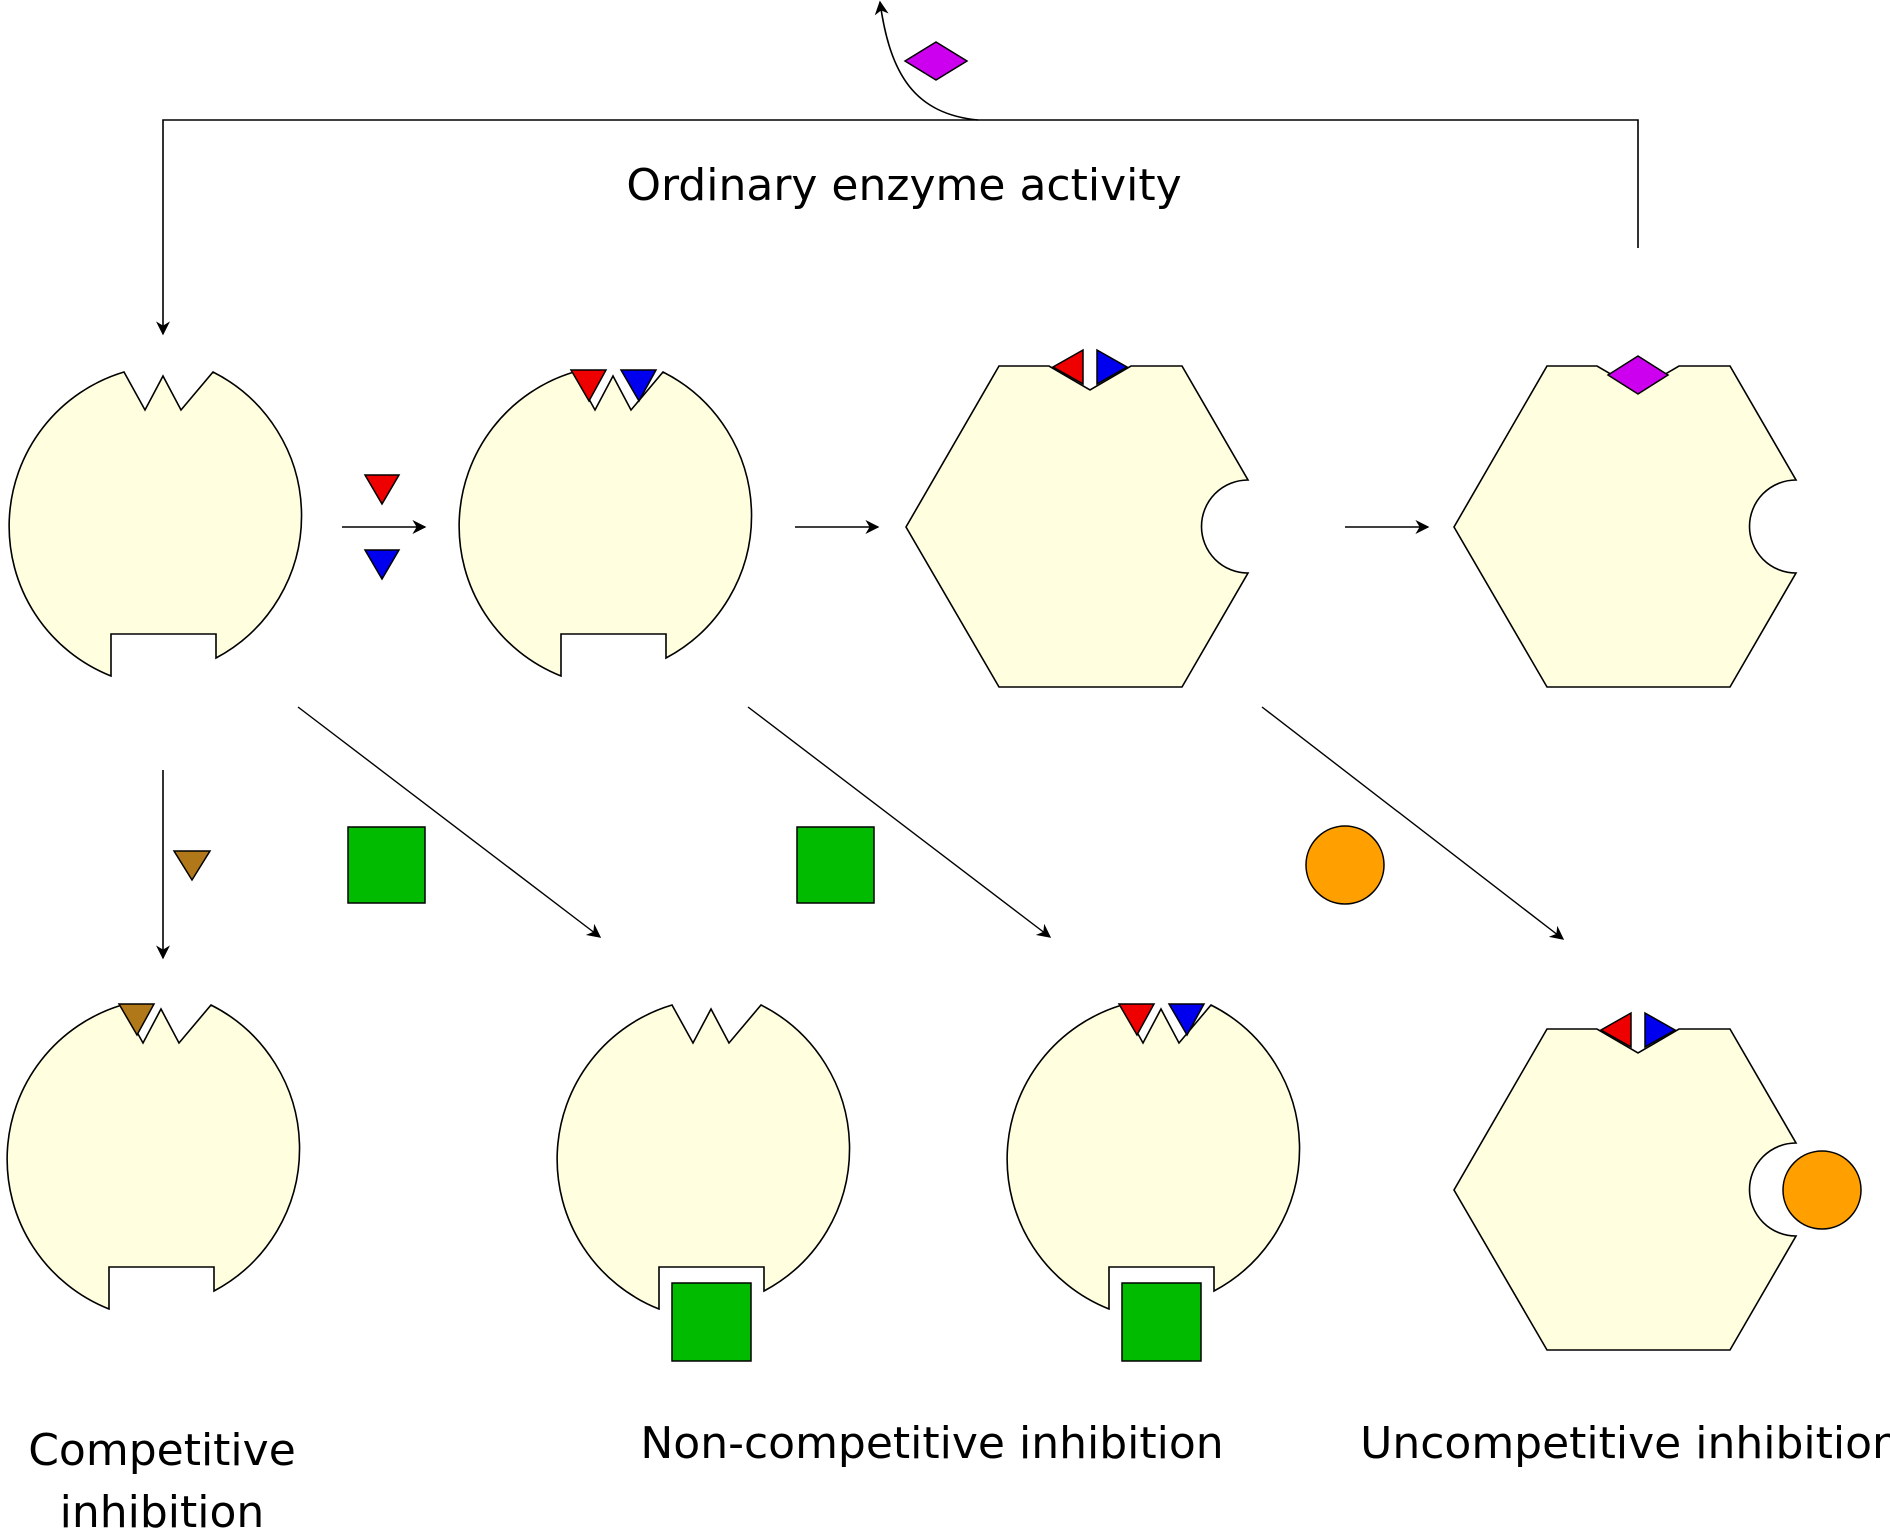  I want to click on noncompetitive-inhibited-free-enzyme-shape, so click(703, 1157).